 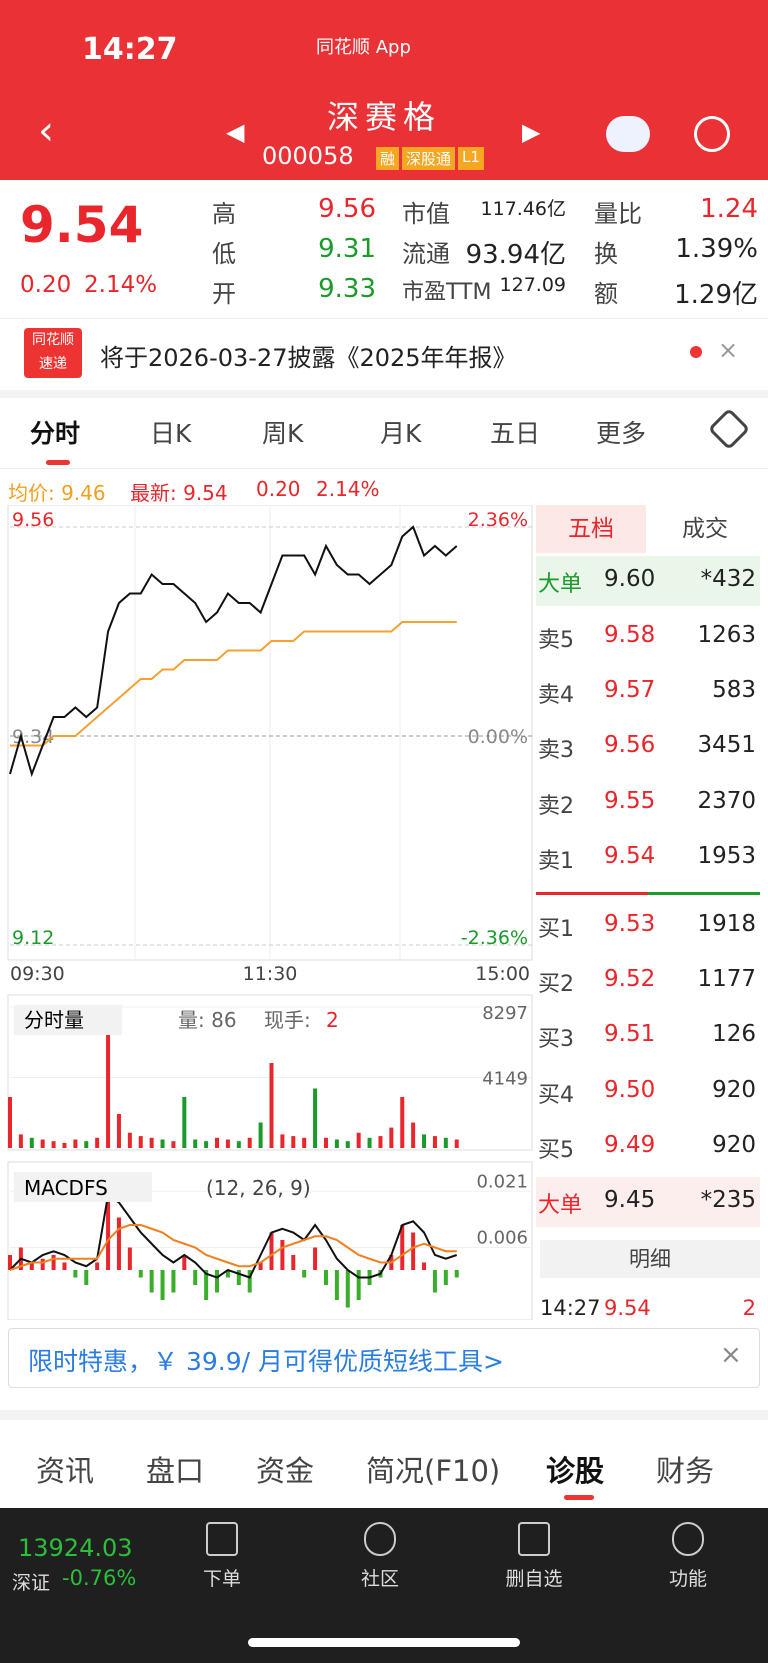 What do you see at coordinates (630, 579) in the screenshot?
I see `book-price: 9.60` at bounding box center [630, 579].